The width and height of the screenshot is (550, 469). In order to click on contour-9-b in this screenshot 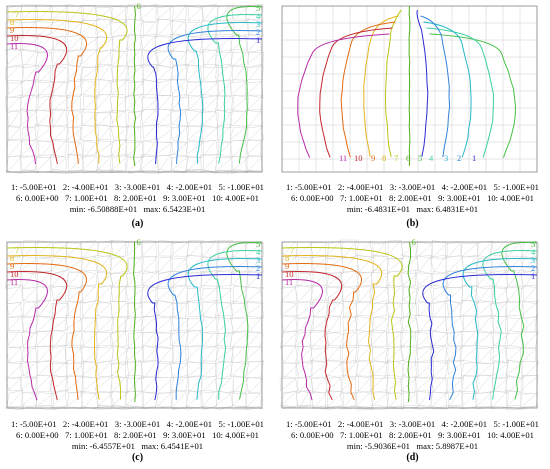, I will do `click(368, 89)`.